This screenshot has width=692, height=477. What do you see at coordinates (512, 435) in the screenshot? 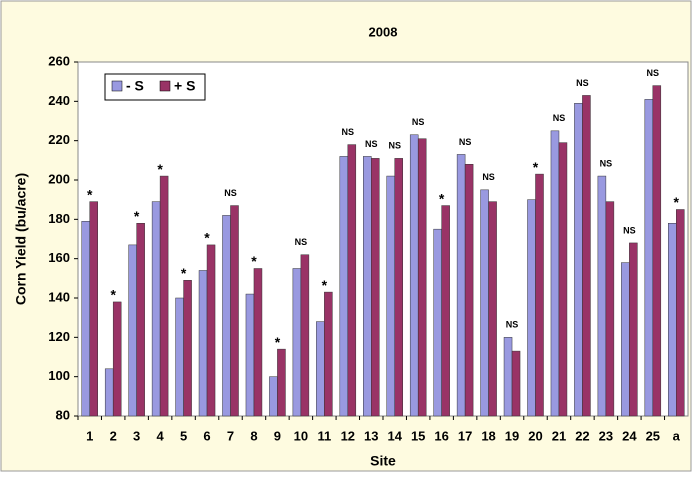
I see `x-tick-label: 19` at bounding box center [512, 435].